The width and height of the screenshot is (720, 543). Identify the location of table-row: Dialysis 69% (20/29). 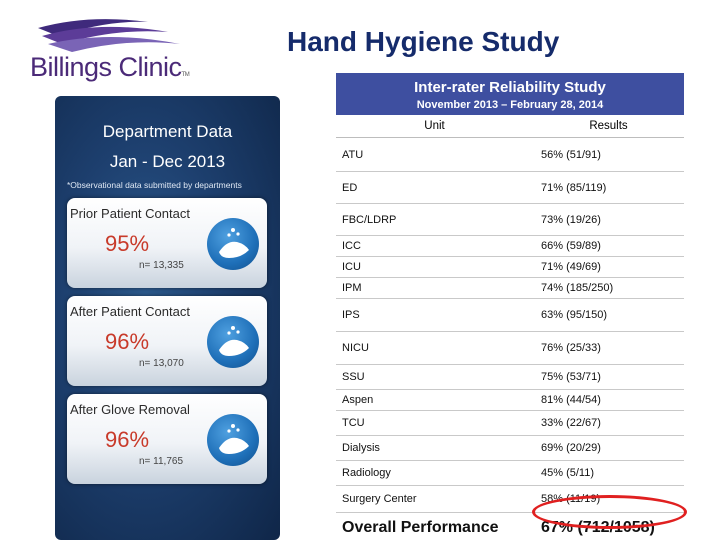
(510, 448).